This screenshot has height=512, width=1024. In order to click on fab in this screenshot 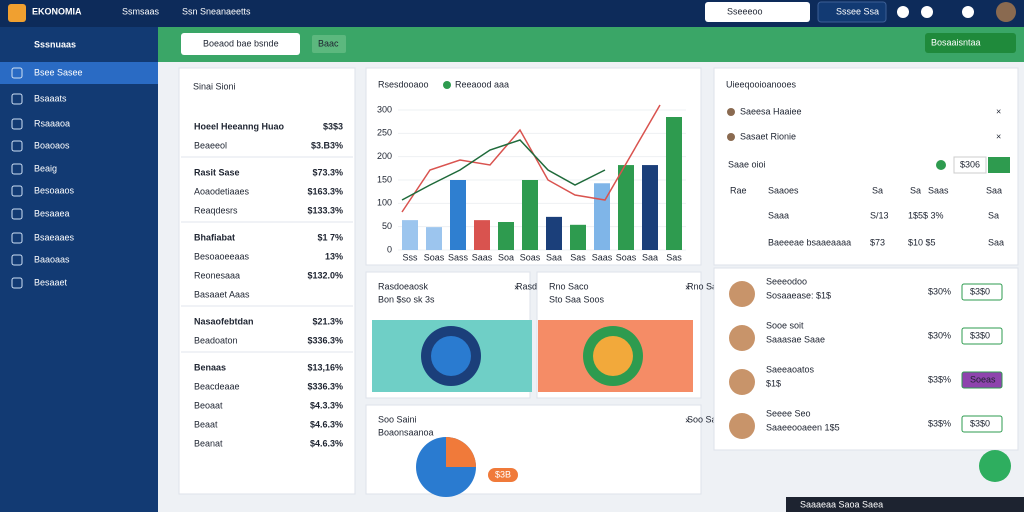, I will do `click(995, 466)`.